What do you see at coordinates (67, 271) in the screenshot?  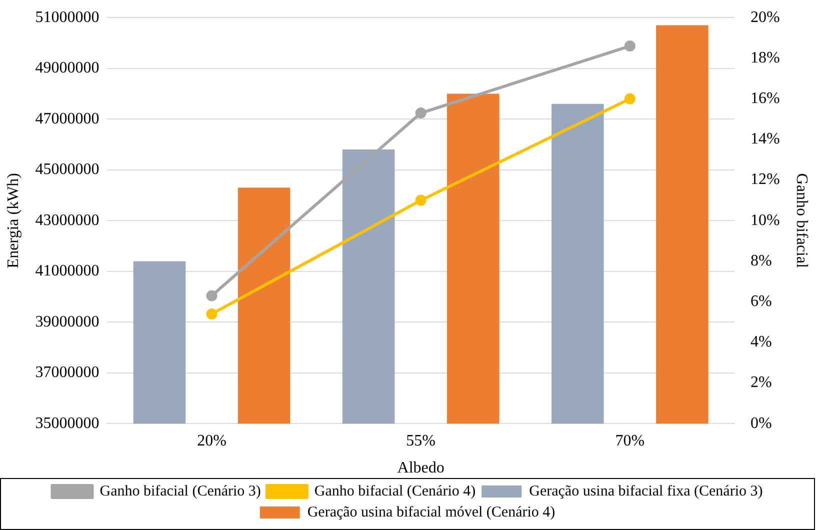 I see `y-tick-label: 41000000` at bounding box center [67, 271].